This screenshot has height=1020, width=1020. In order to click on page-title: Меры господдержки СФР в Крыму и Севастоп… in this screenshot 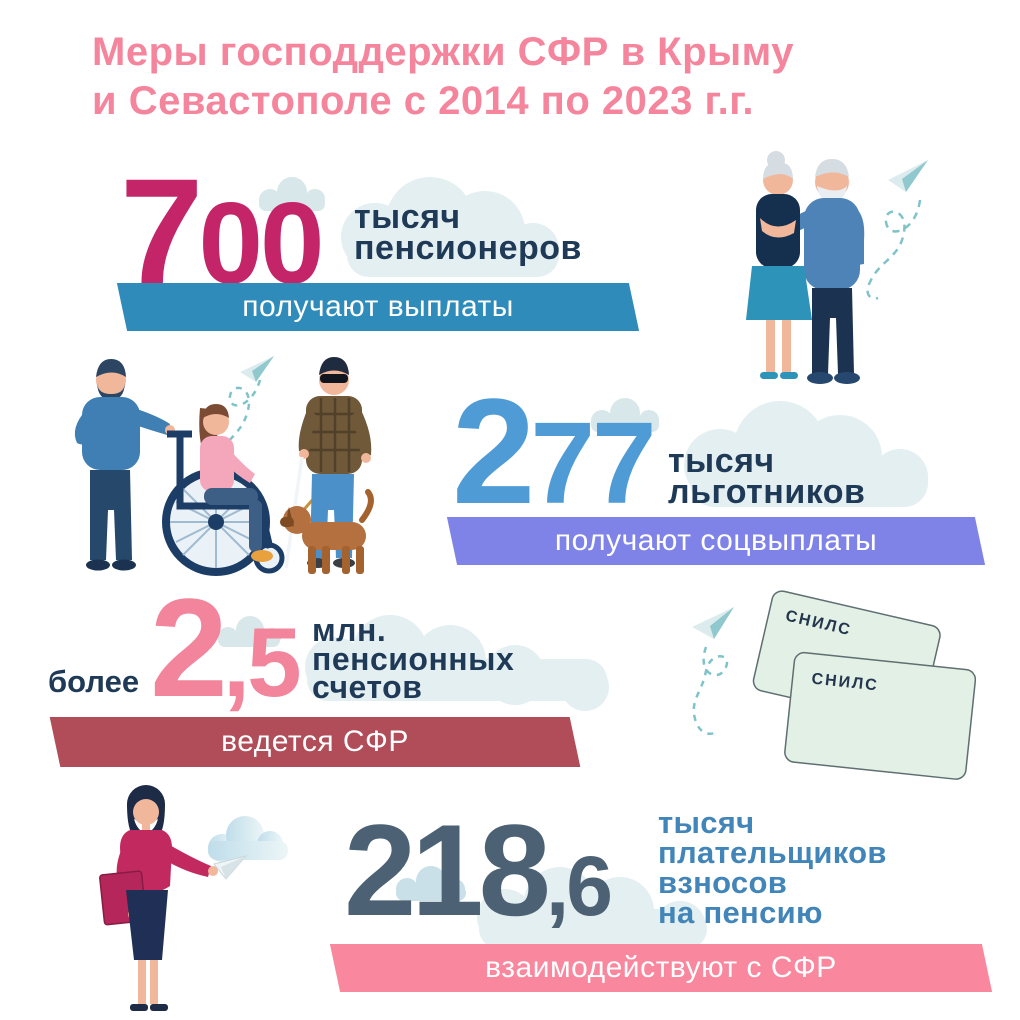, I will do `click(443, 77)`.